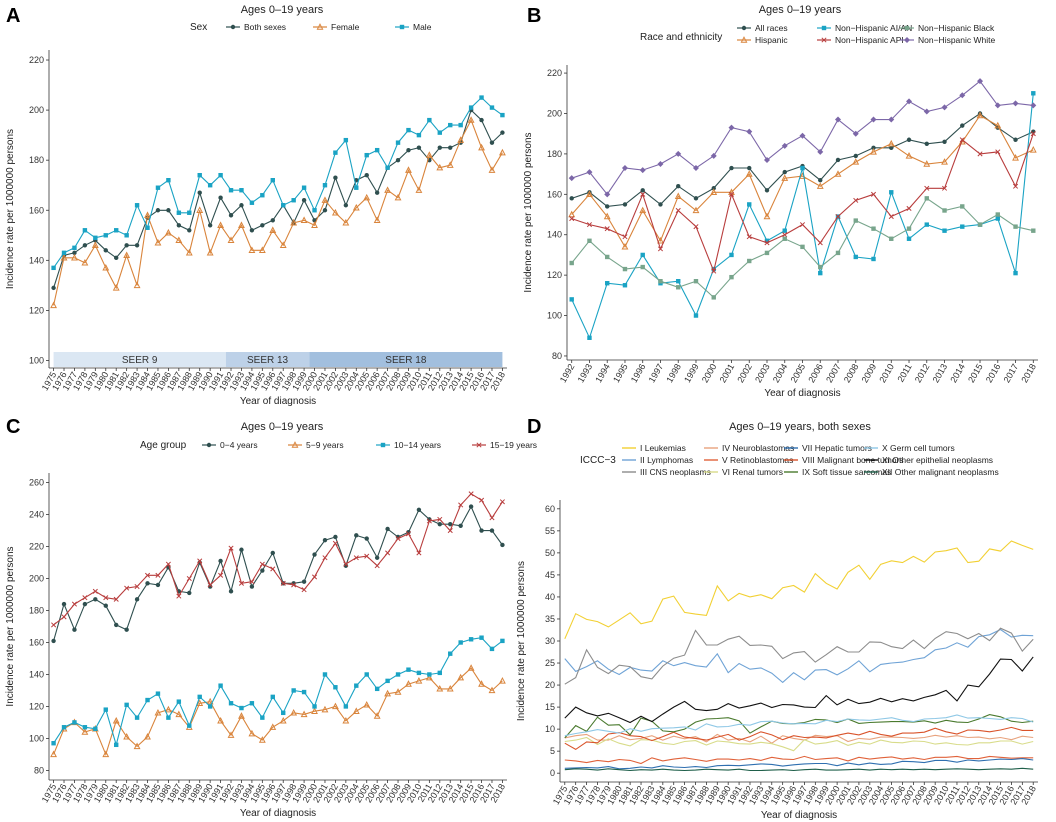 The width and height of the screenshot is (1056, 822). Describe the element at coordinates (748, 460) in the screenshot. I see `legend-item: V Retinoblastomas` at that location.